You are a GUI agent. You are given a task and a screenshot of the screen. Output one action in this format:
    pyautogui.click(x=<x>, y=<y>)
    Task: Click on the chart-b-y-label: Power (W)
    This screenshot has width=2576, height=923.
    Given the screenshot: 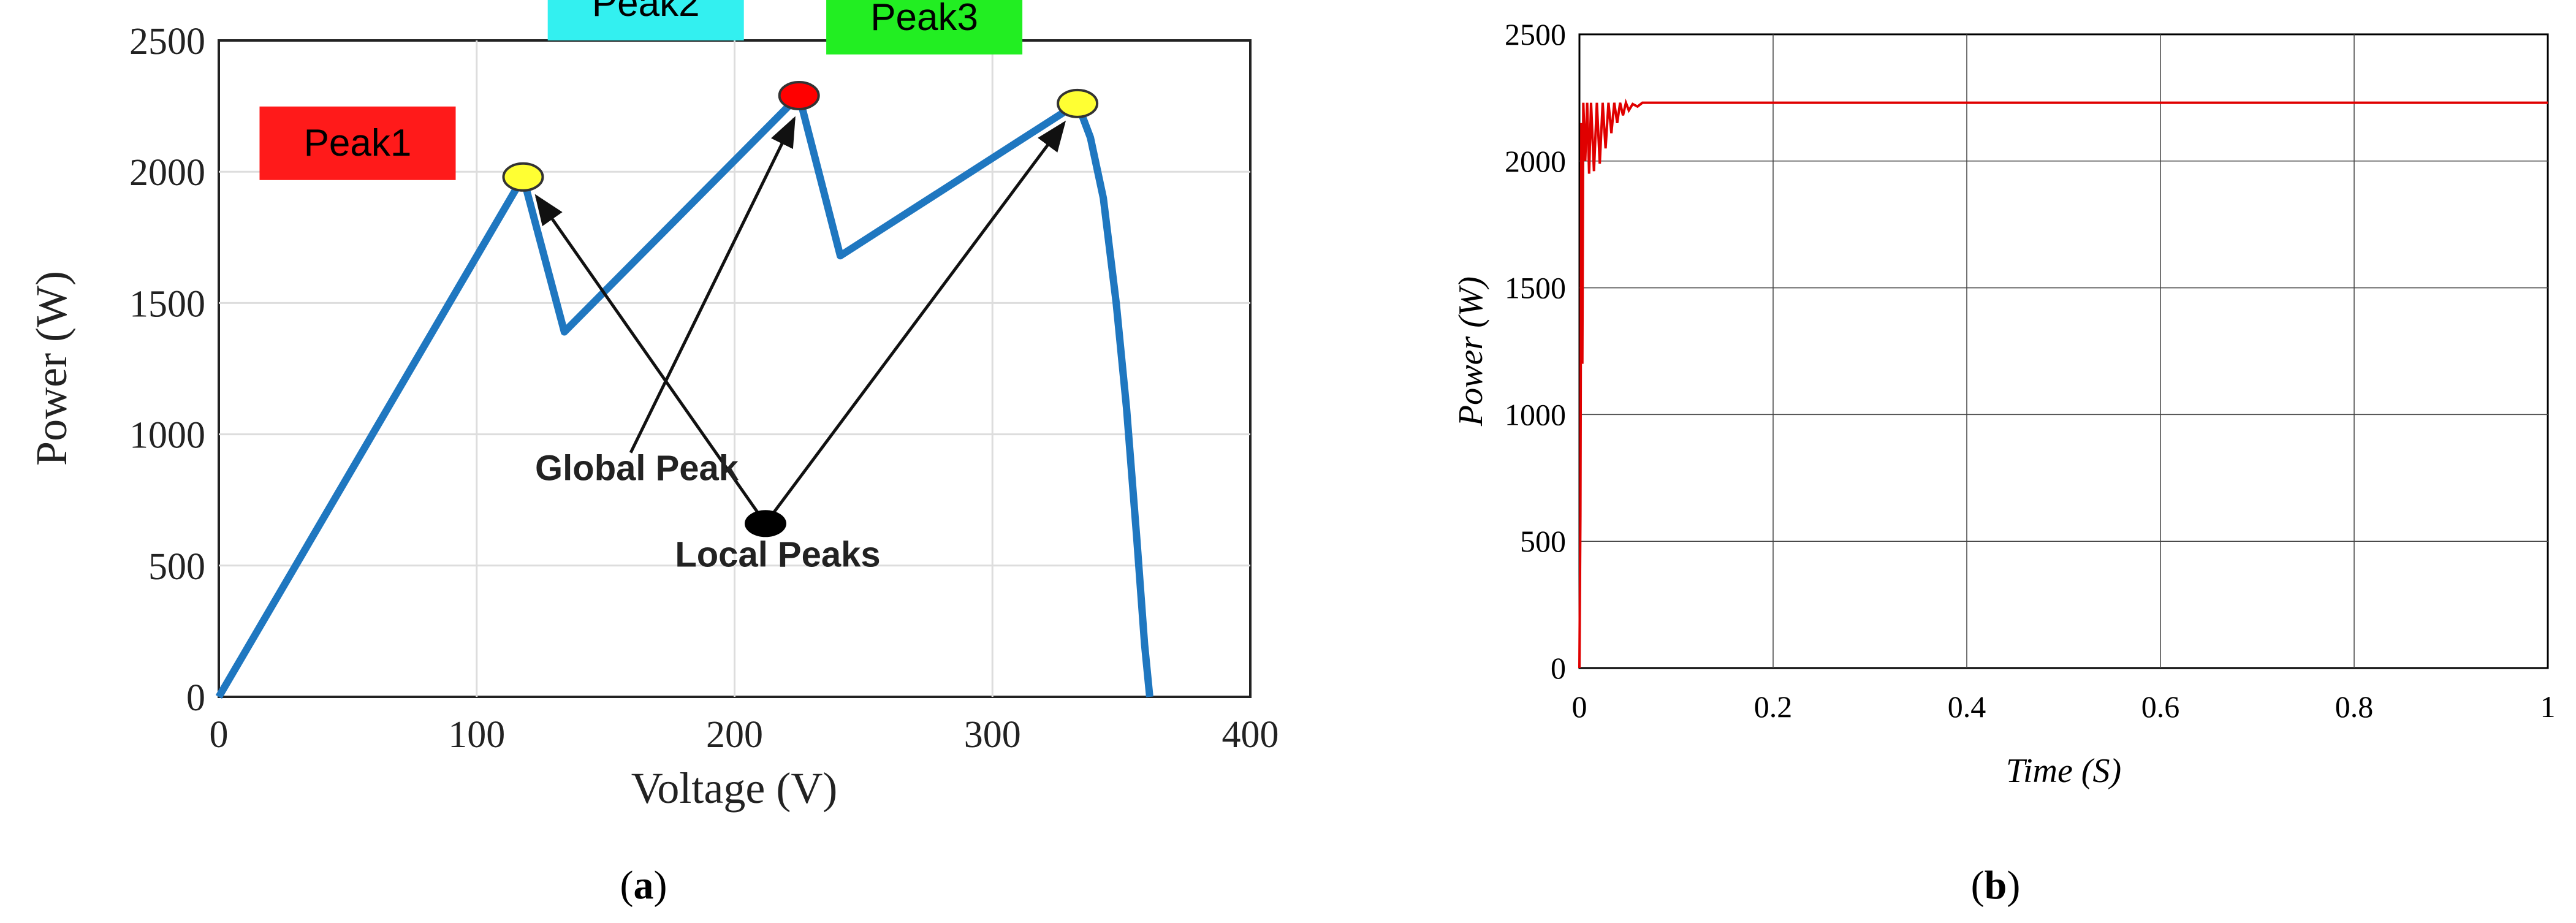 What is the action you would take?
    pyautogui.click(x=1471, y=352)
    